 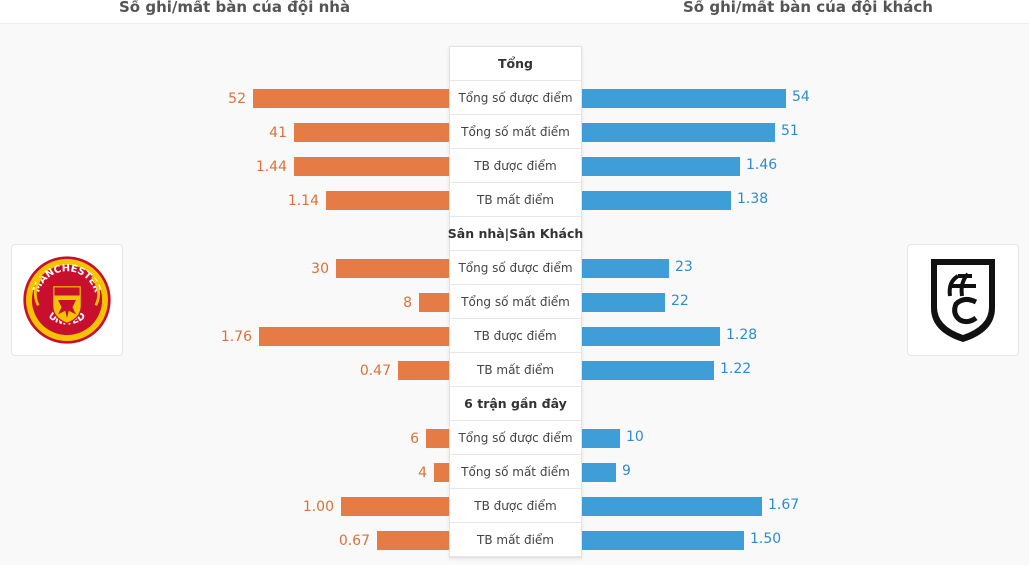 I want to click on section-title: Sân nhà|Sân Khách, so click(x=515, y=234).